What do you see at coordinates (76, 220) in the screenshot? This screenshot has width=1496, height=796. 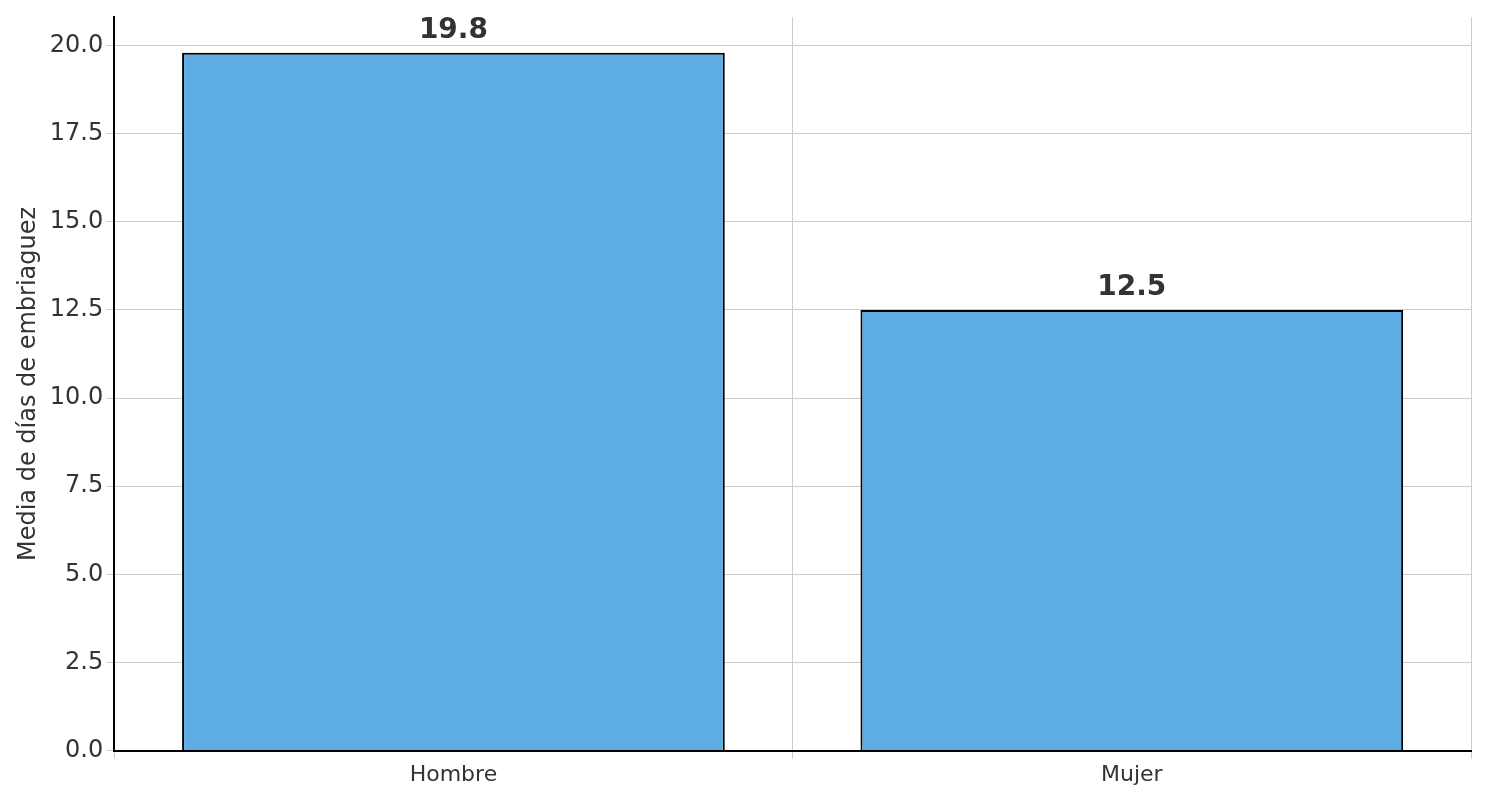 I see `y-tick-label: 15.0` at bounding box center [76, 220].